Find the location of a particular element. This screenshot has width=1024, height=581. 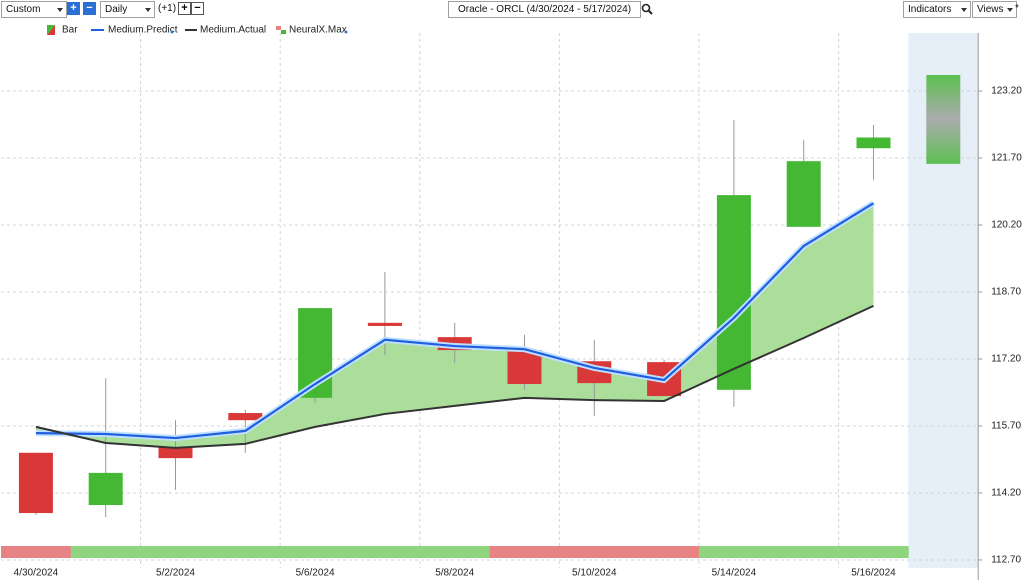

legend-label: Medium.Predict is located at coordinates (143, 30).